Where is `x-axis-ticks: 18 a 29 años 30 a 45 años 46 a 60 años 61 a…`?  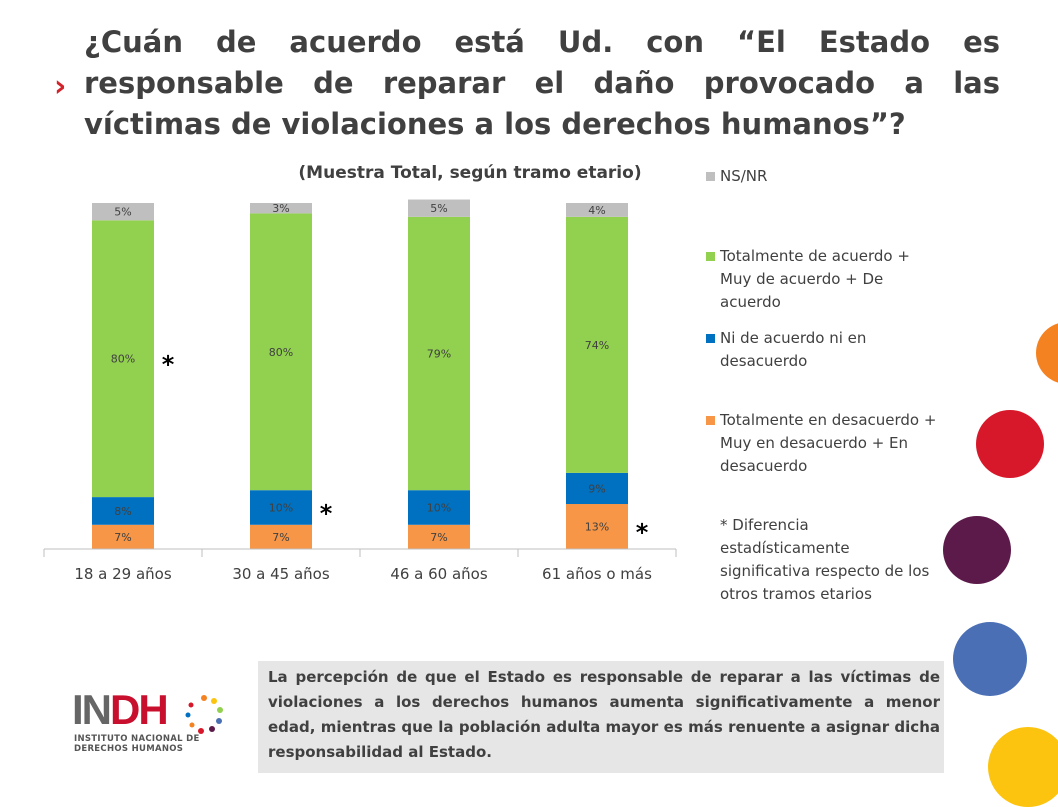
x-axis-ticks: 18 a 29 años 30 a 45 años 46 a 60 años 61 a… is located at coordinates (360, 566).